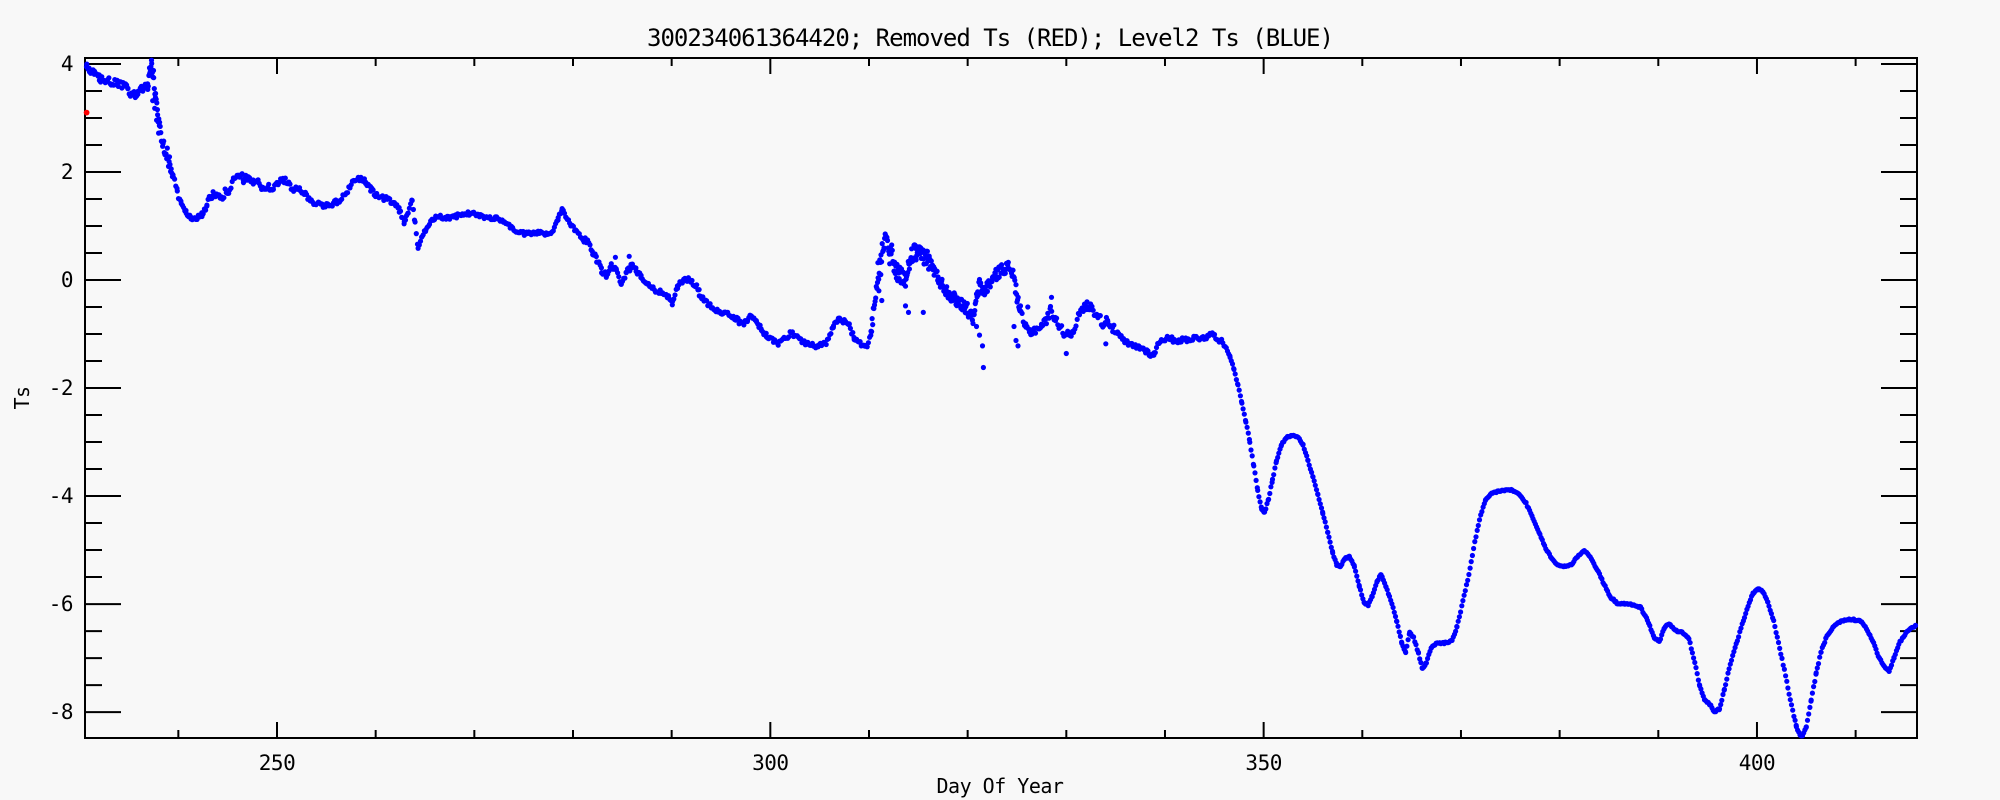  I want to click on x-tick-label: 250, so click(277, 763).